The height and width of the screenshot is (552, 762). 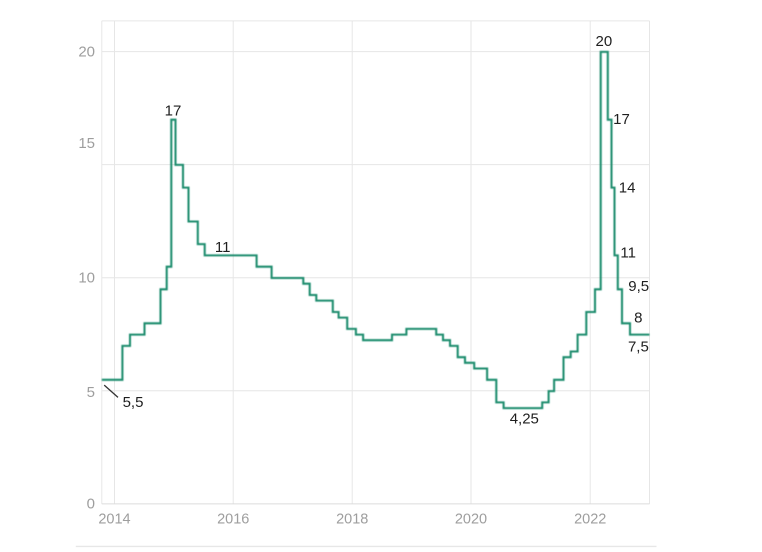 What do you see at coordinates (638, 318) in the screenshot?
I see `svg-text: 8` at bounding box center [638, 318].